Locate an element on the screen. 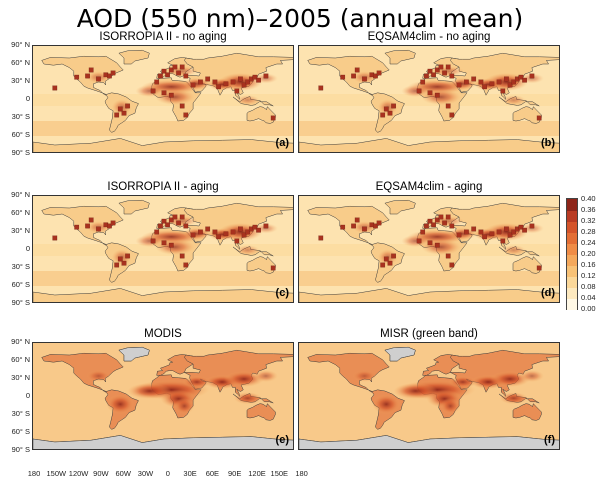 This screenshot has width=600, height=491. continent-greenland is located at coordinates (400, 207).